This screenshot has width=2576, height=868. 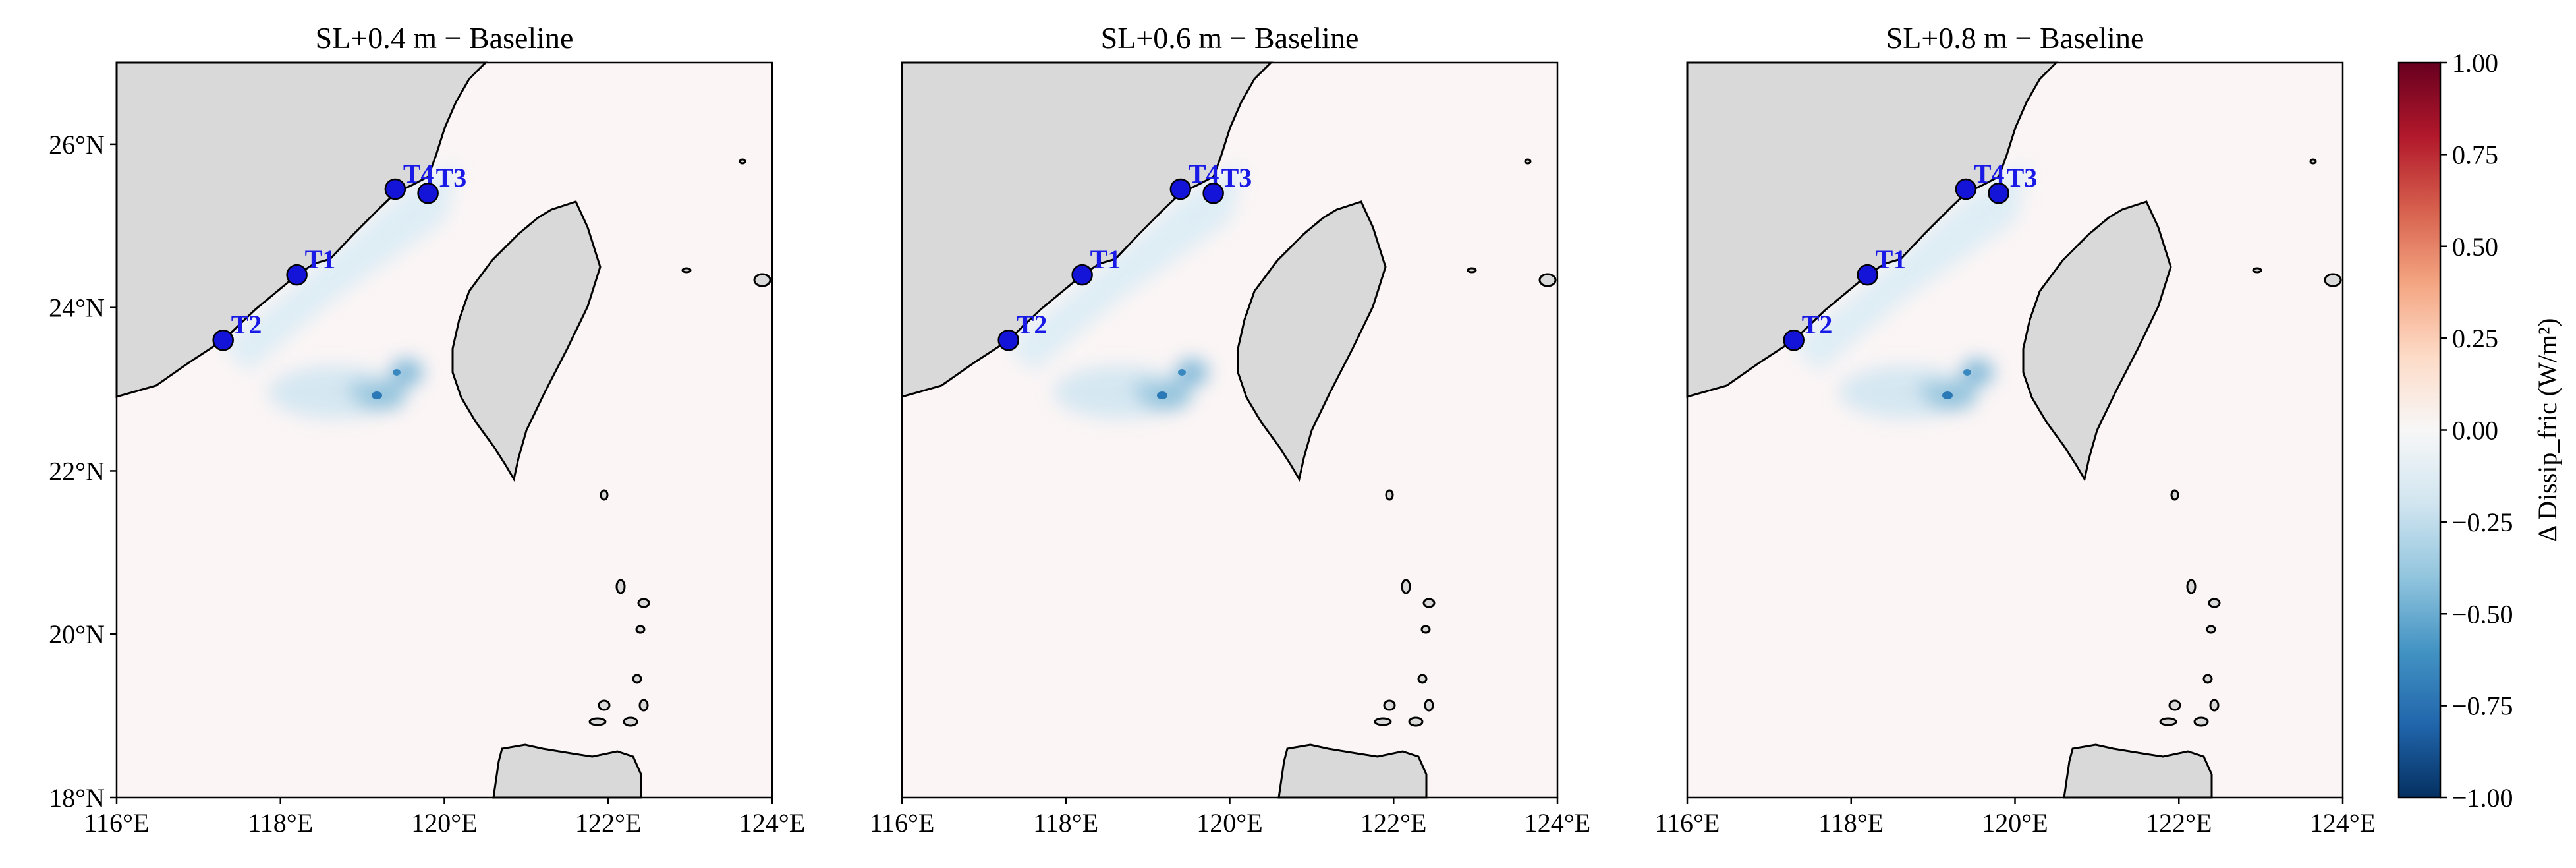 I want to click on y-tick-label: 18°N, so click(x=77, y=798).